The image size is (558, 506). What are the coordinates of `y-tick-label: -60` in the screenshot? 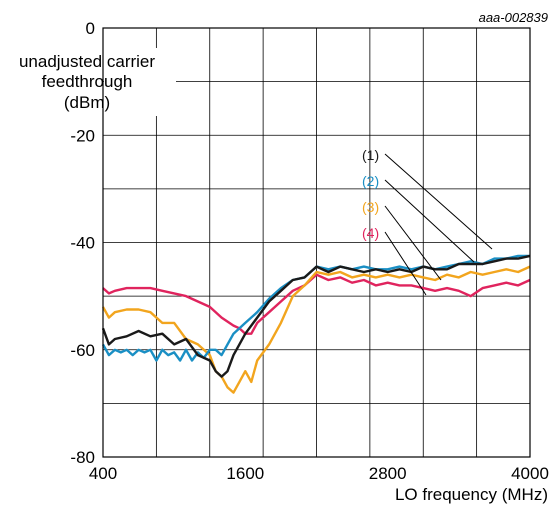 It's located at (82, 350).